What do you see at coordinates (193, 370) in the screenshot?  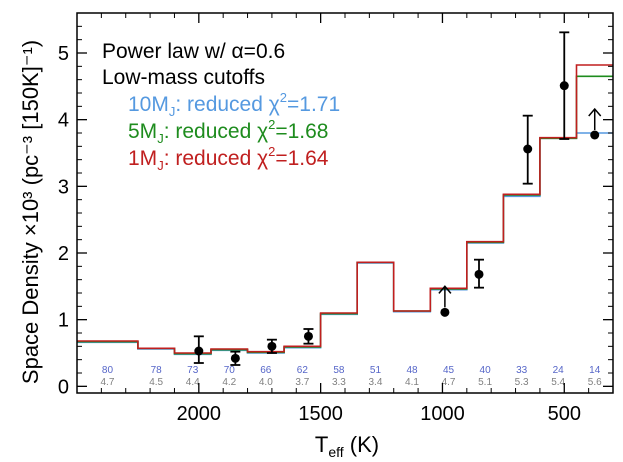 I see `bin-count-n-2: 73` at bounding box center [193, 370].